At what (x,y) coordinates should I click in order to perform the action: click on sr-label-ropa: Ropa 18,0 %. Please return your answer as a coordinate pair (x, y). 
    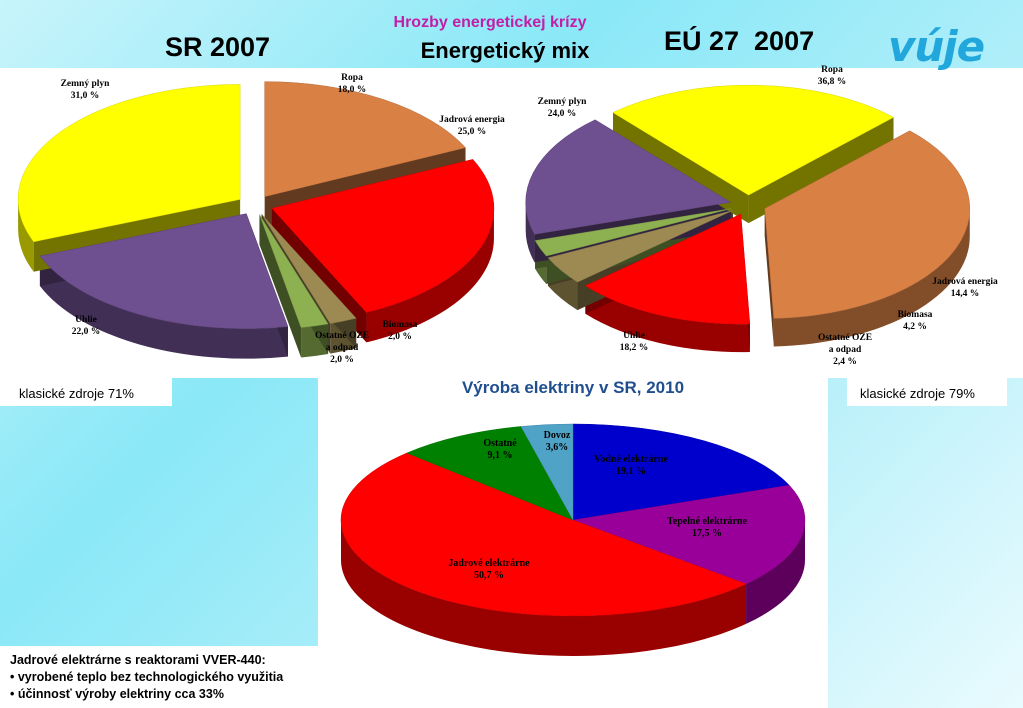
    Looking at the image, I should click on (352, 84).